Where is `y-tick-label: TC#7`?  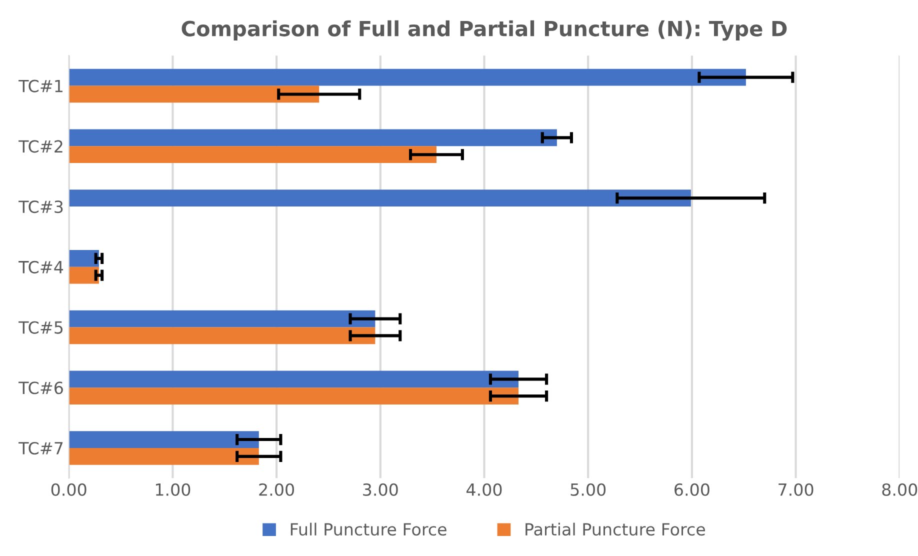 y-tick-label: TC#7 is located at coordinates (40, 448).